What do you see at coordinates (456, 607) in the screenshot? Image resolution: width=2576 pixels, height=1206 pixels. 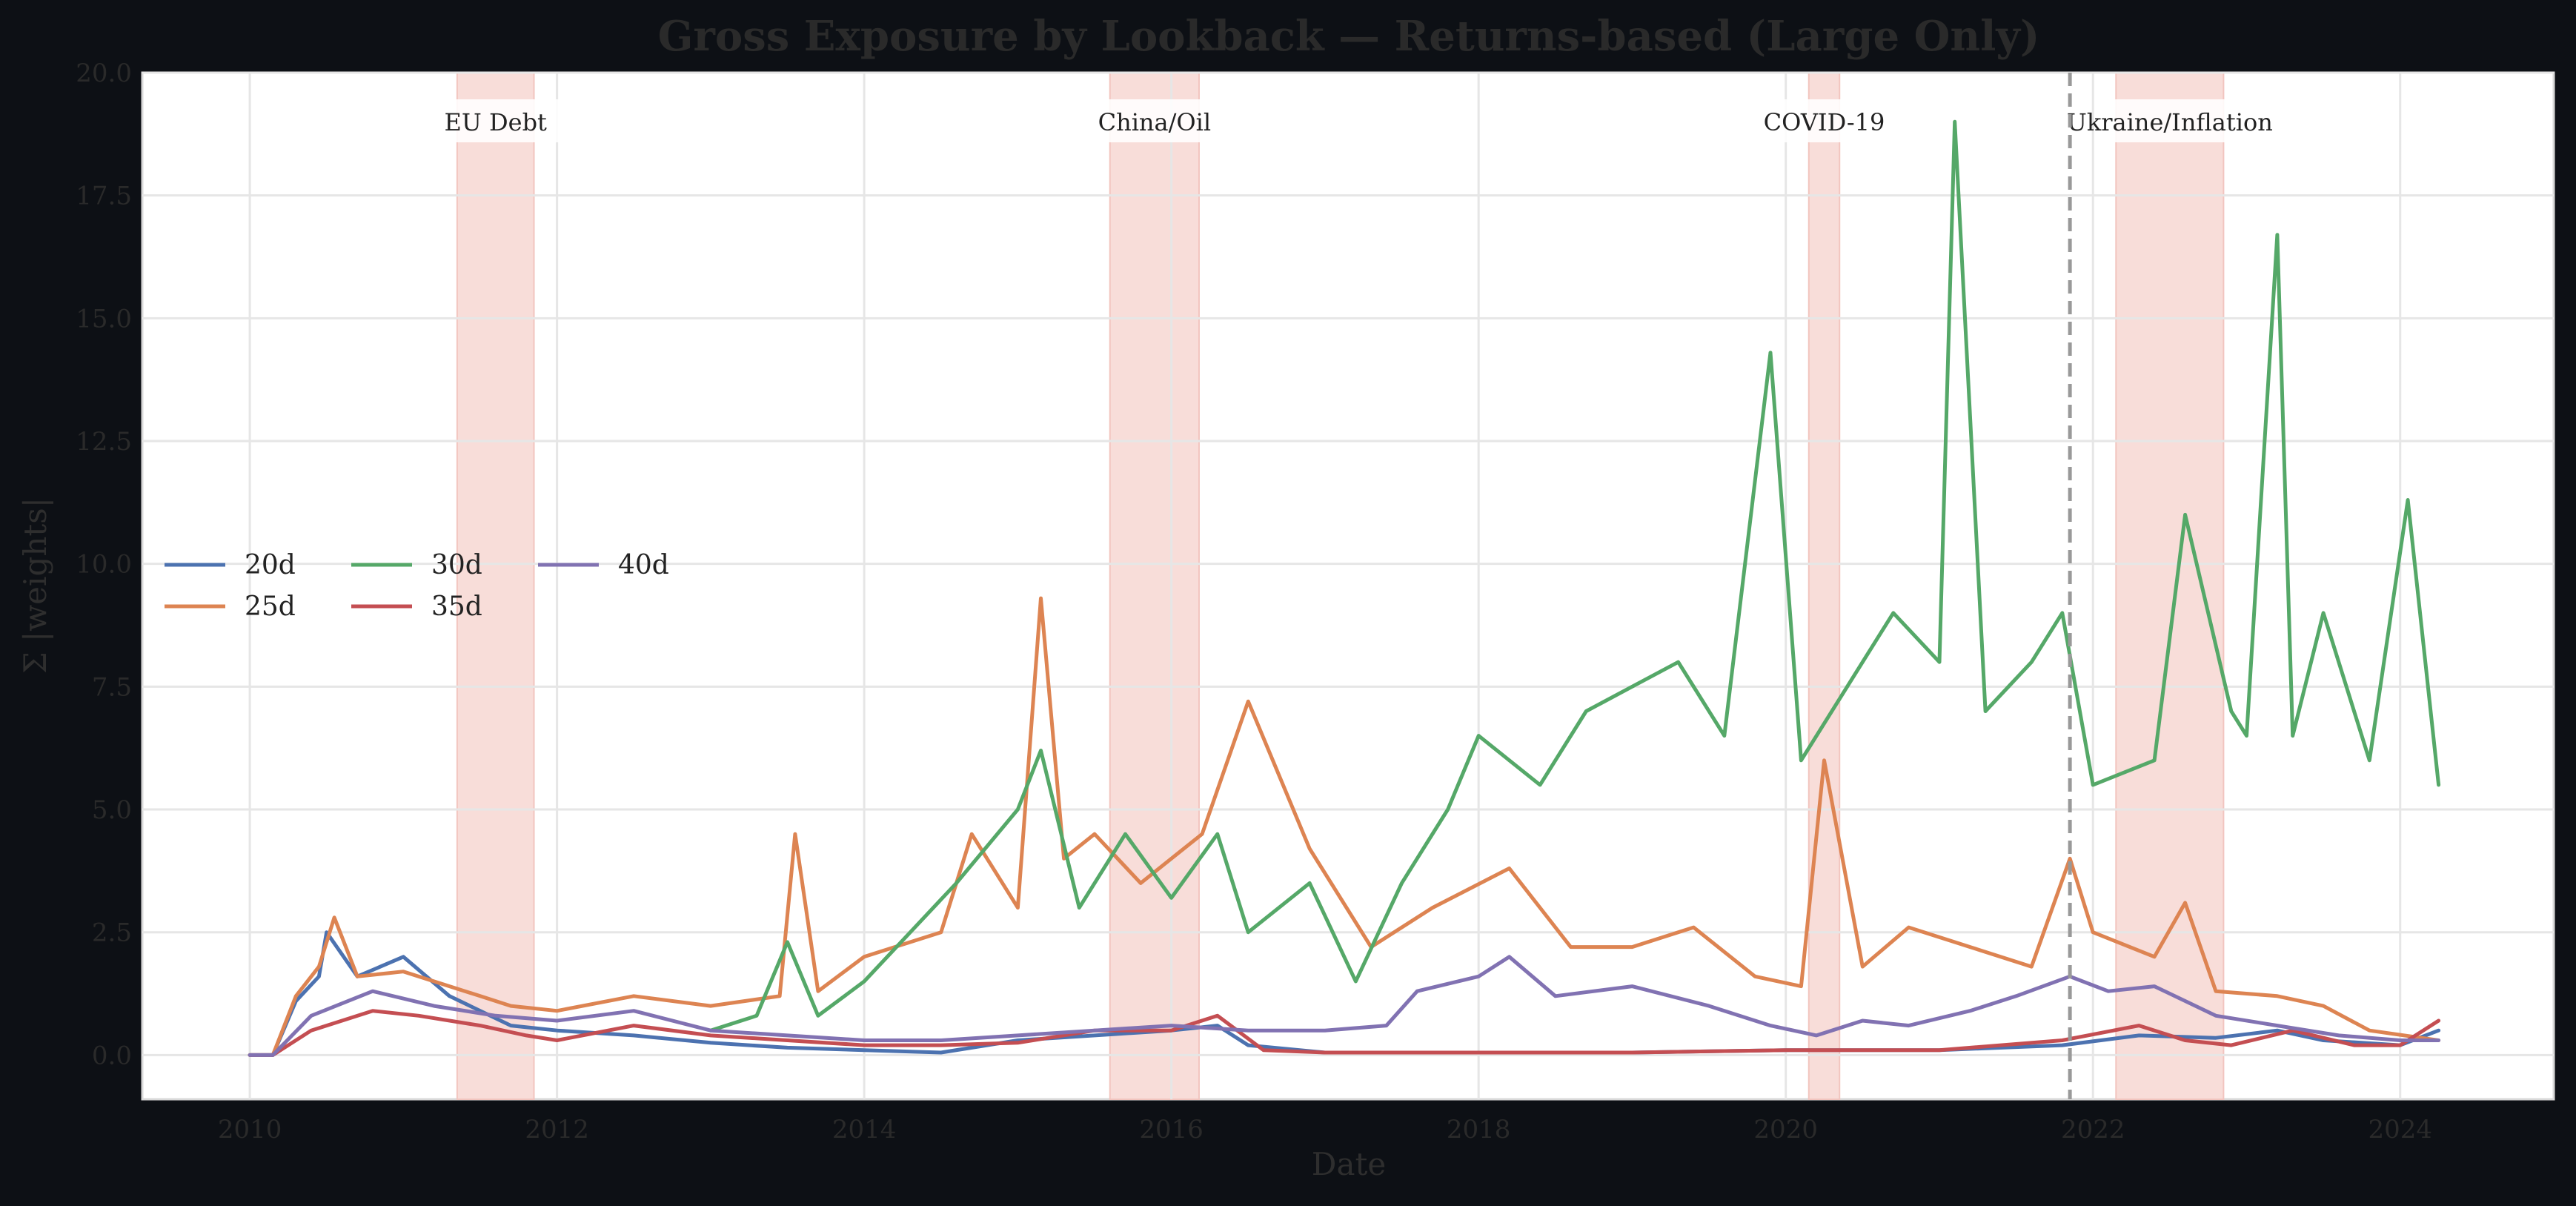 I see `legend-label: 35d` at bounding box center [456, 607].